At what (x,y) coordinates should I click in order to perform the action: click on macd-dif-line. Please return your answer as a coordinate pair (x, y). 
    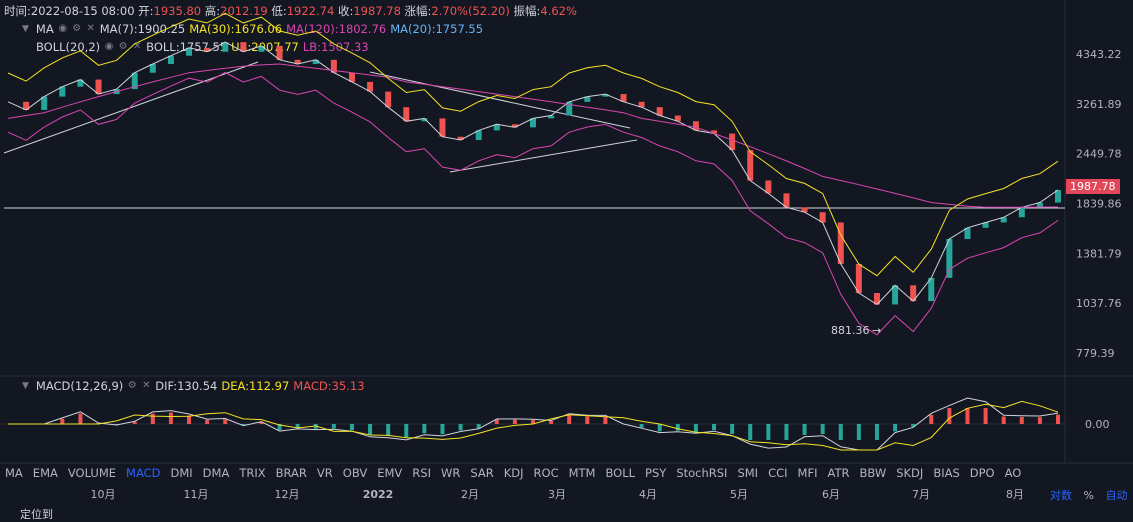
    Looking at the image, I should click on (533, 424).